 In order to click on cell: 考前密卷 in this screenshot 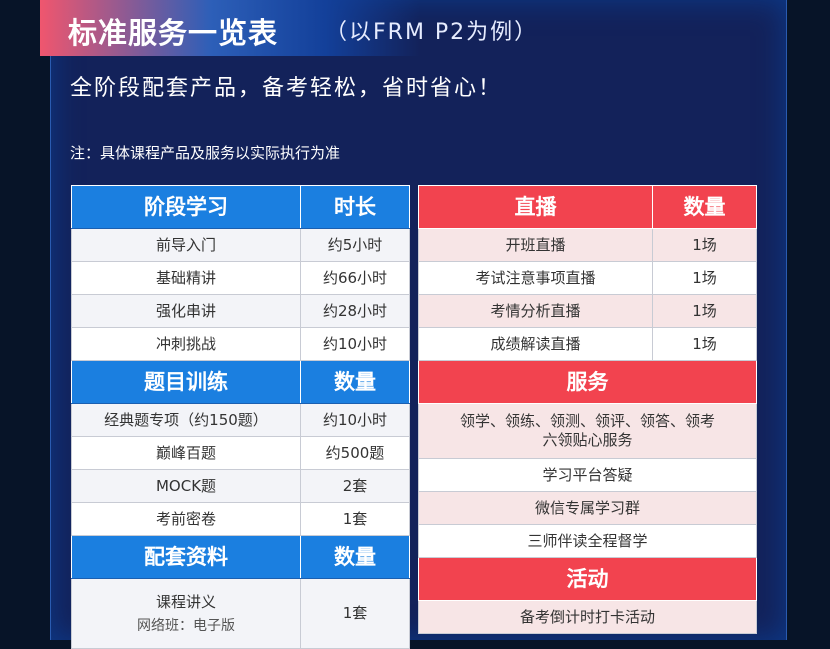, I will do `click(186, 519)`.